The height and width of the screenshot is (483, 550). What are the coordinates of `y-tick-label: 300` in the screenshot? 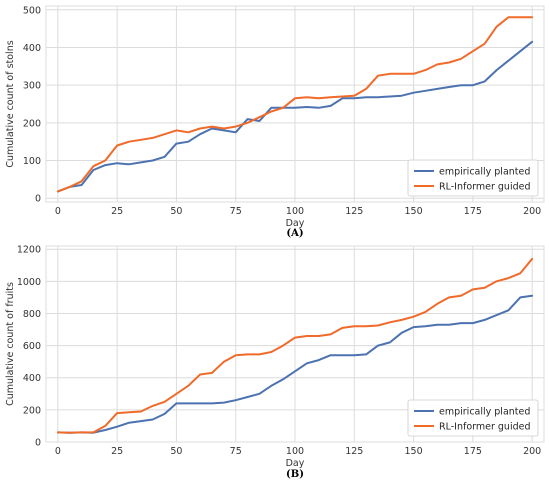 It's located at (32, 86).